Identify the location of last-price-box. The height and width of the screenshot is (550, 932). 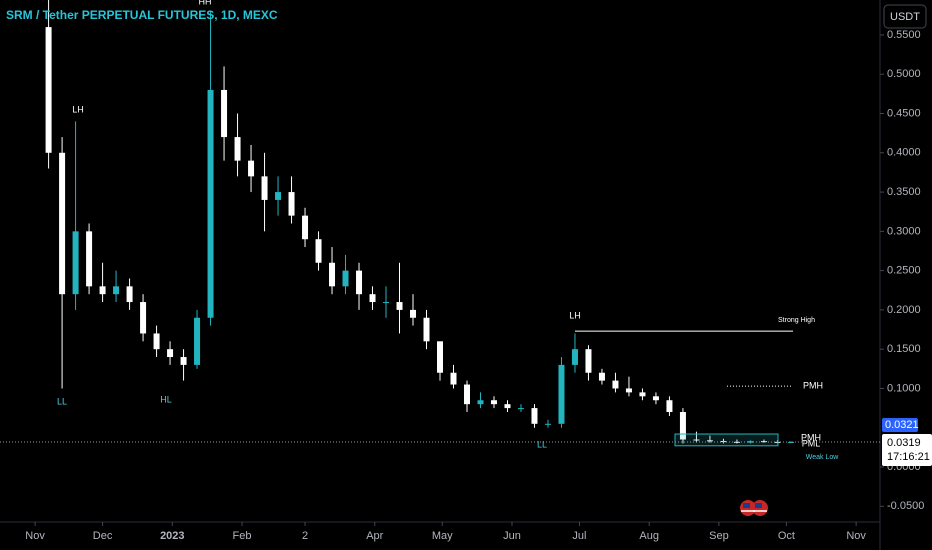
(907, 450).